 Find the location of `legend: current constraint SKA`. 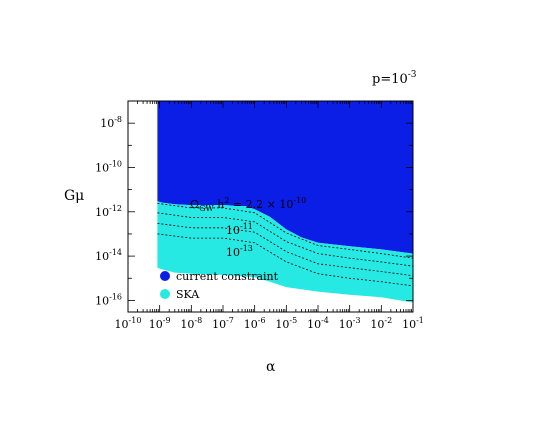

legend: current constraint SKA is located at coordinates (219, 285).